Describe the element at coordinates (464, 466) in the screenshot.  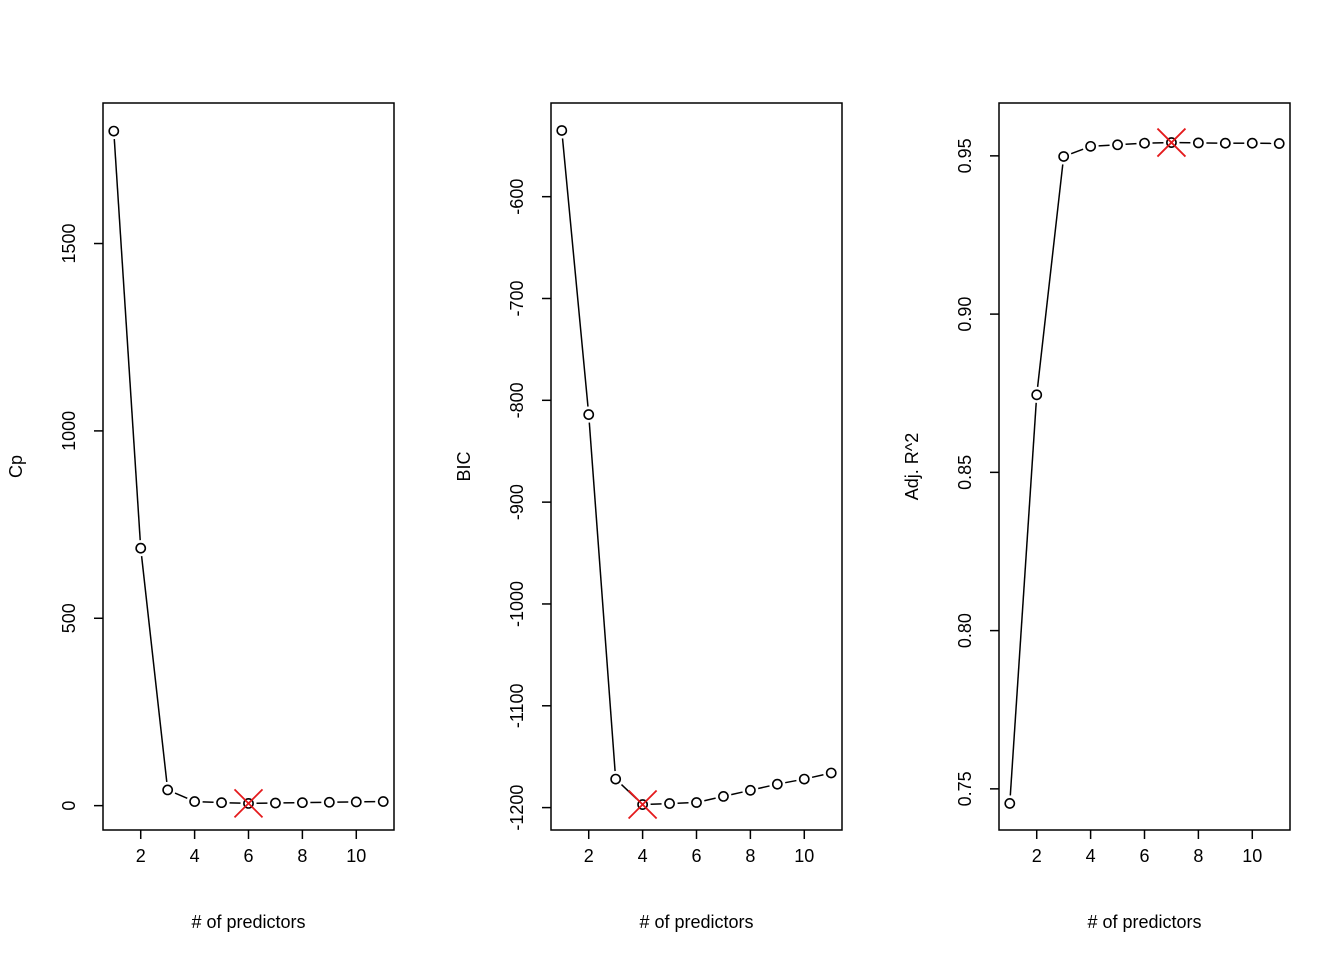
I see `bic-y-axis-title: BIC` at that location.